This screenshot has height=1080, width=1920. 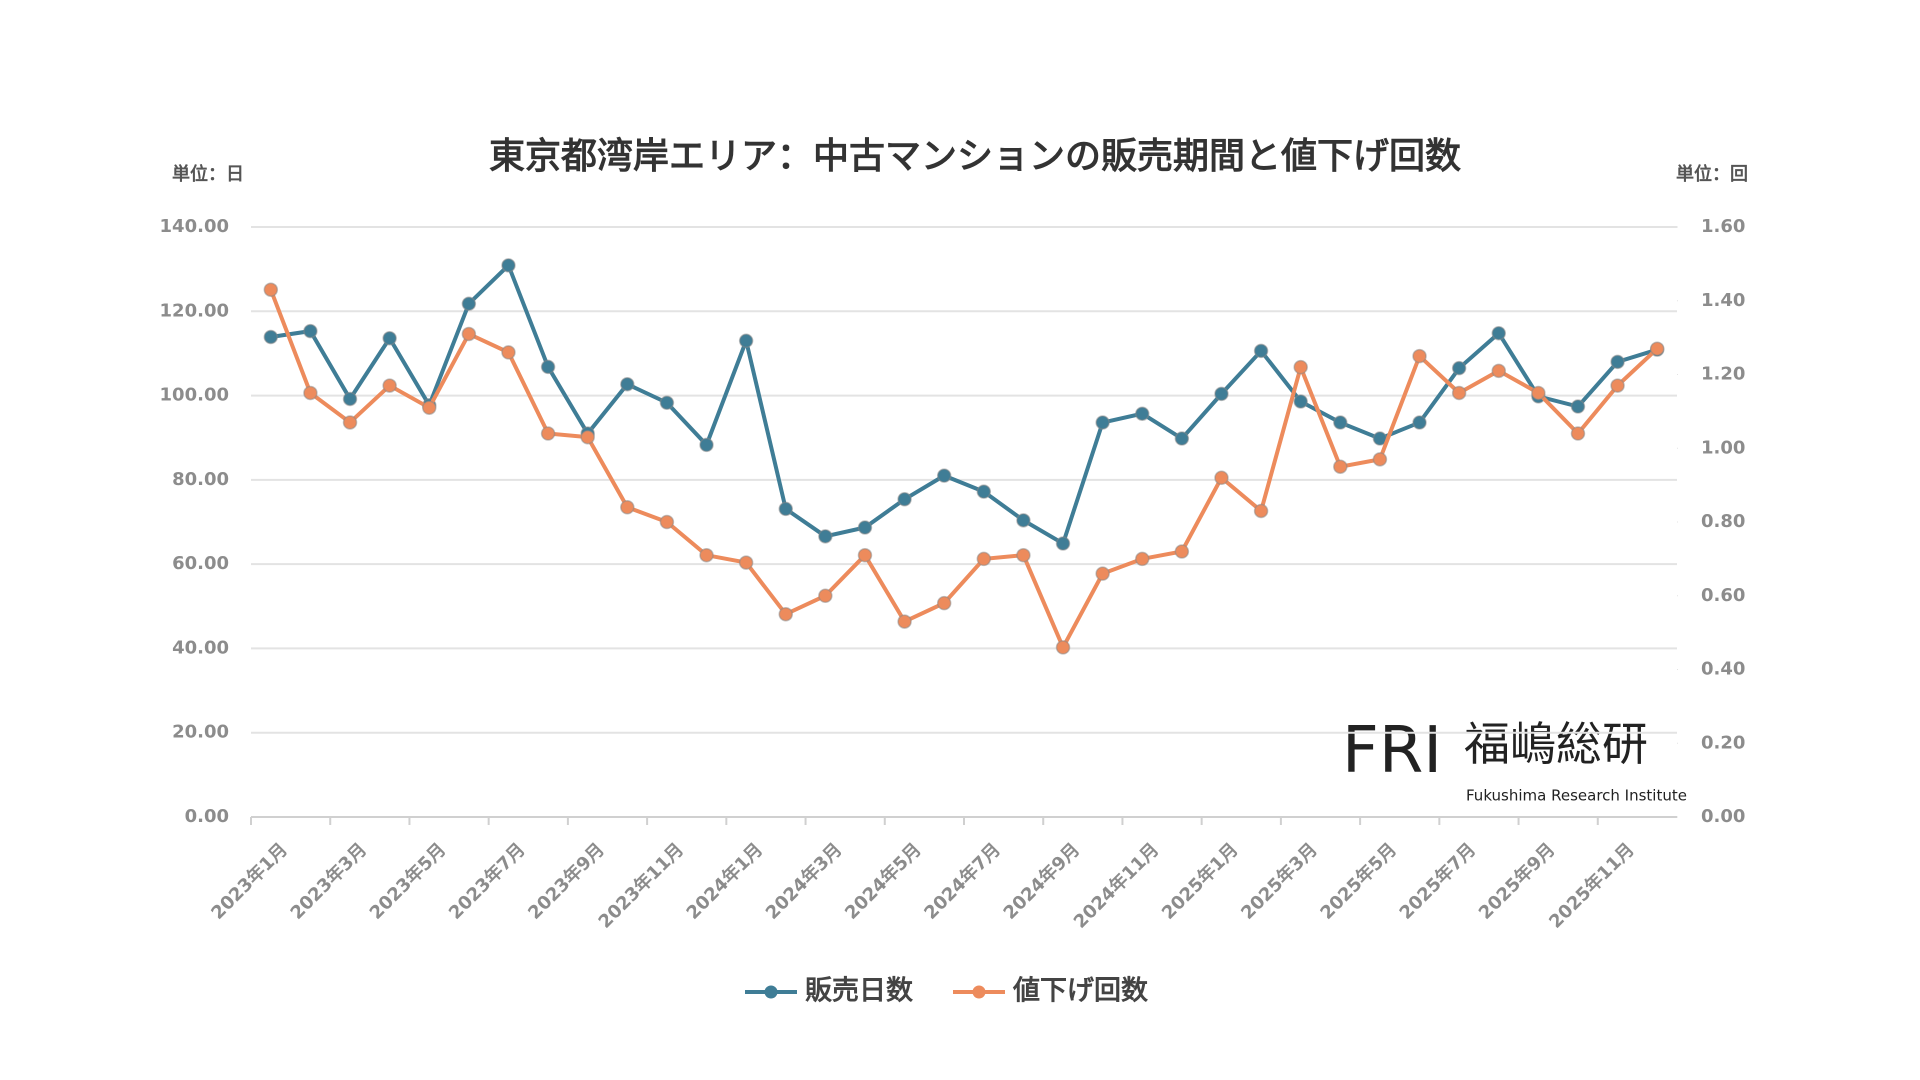 I want to click on x-tick-label: 2025年7月, so click(x=1437, y=881).